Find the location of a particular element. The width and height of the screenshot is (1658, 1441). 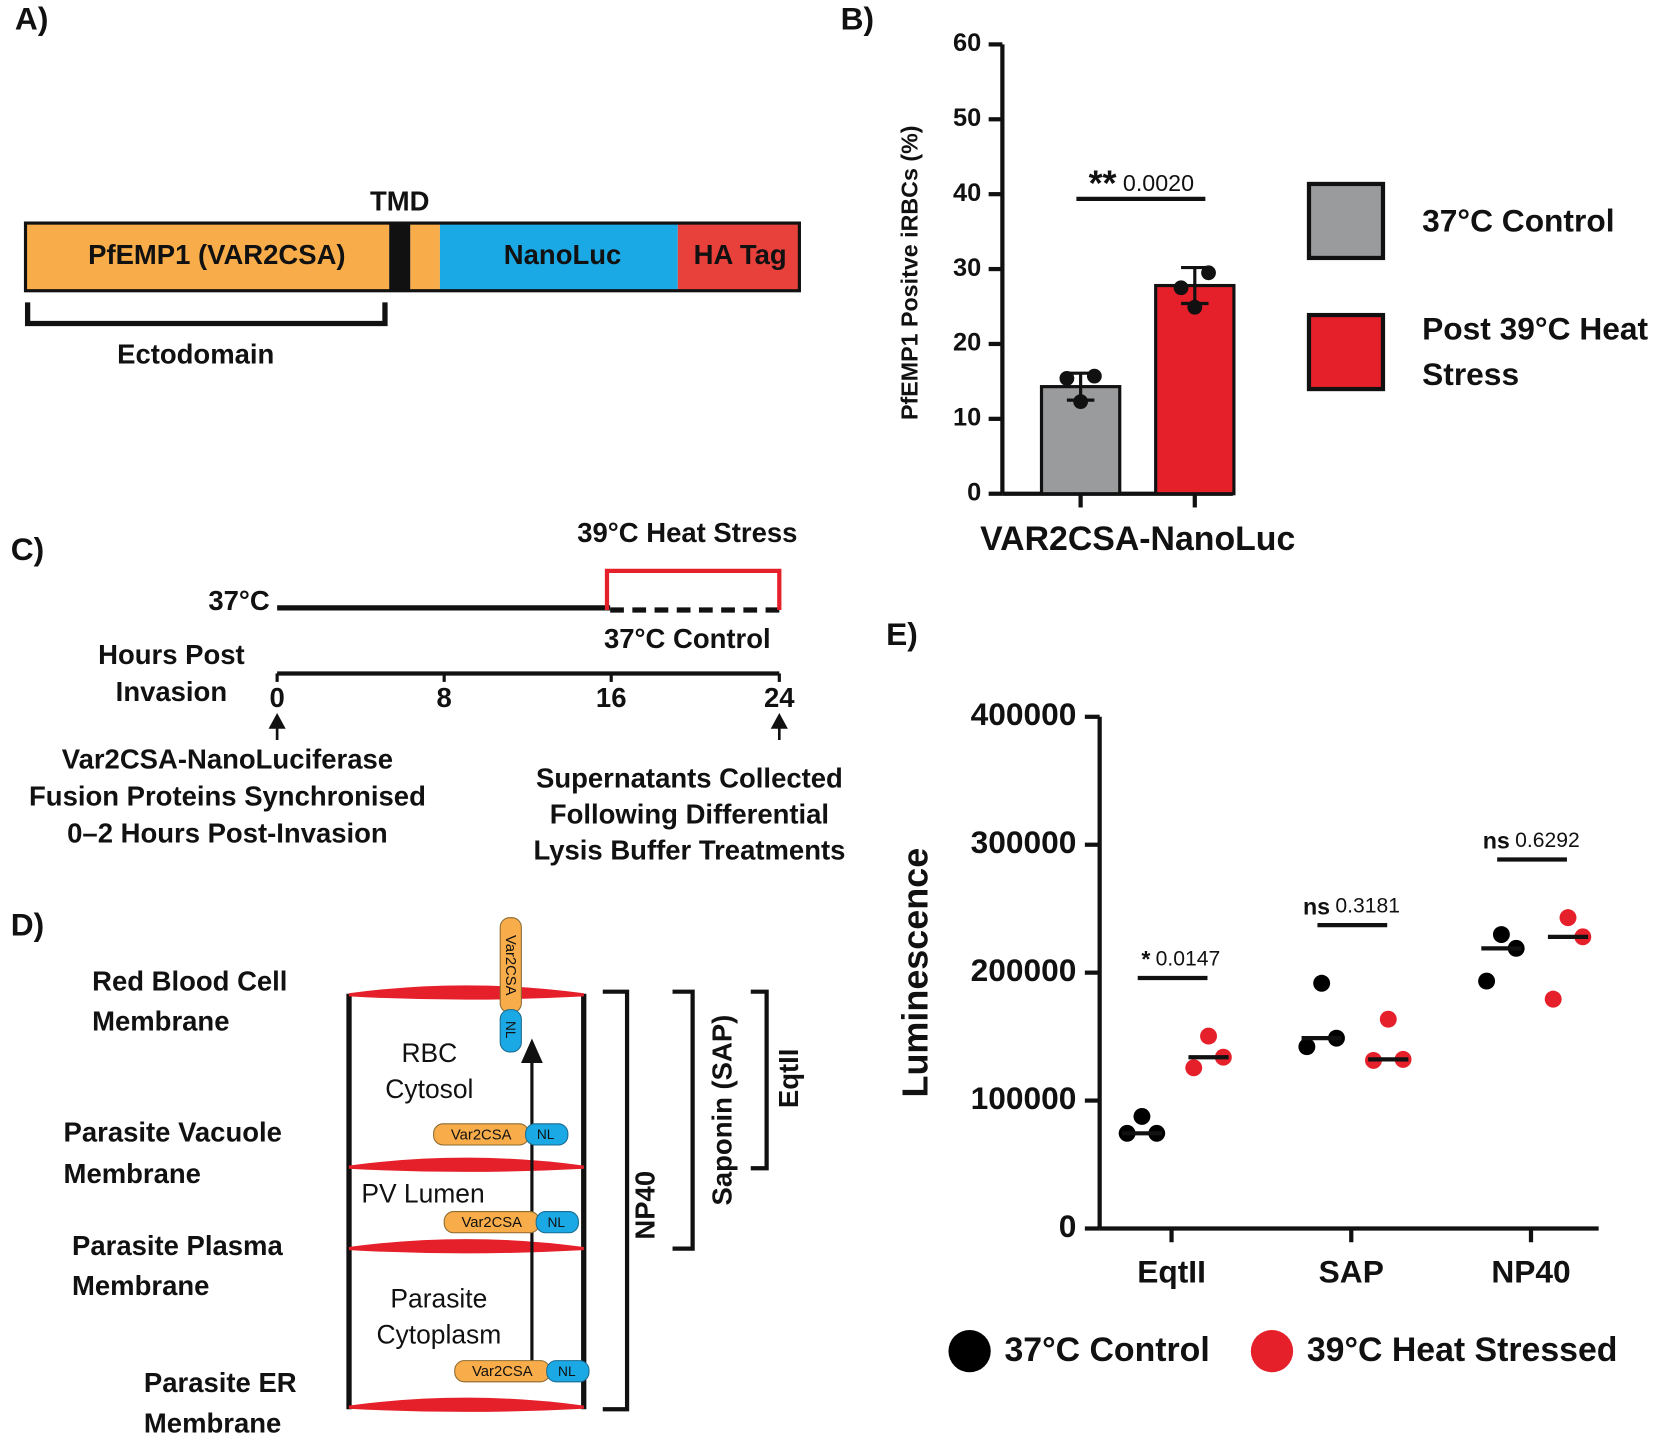

axis-label: Hours Post is located at coordinates (171, 654).